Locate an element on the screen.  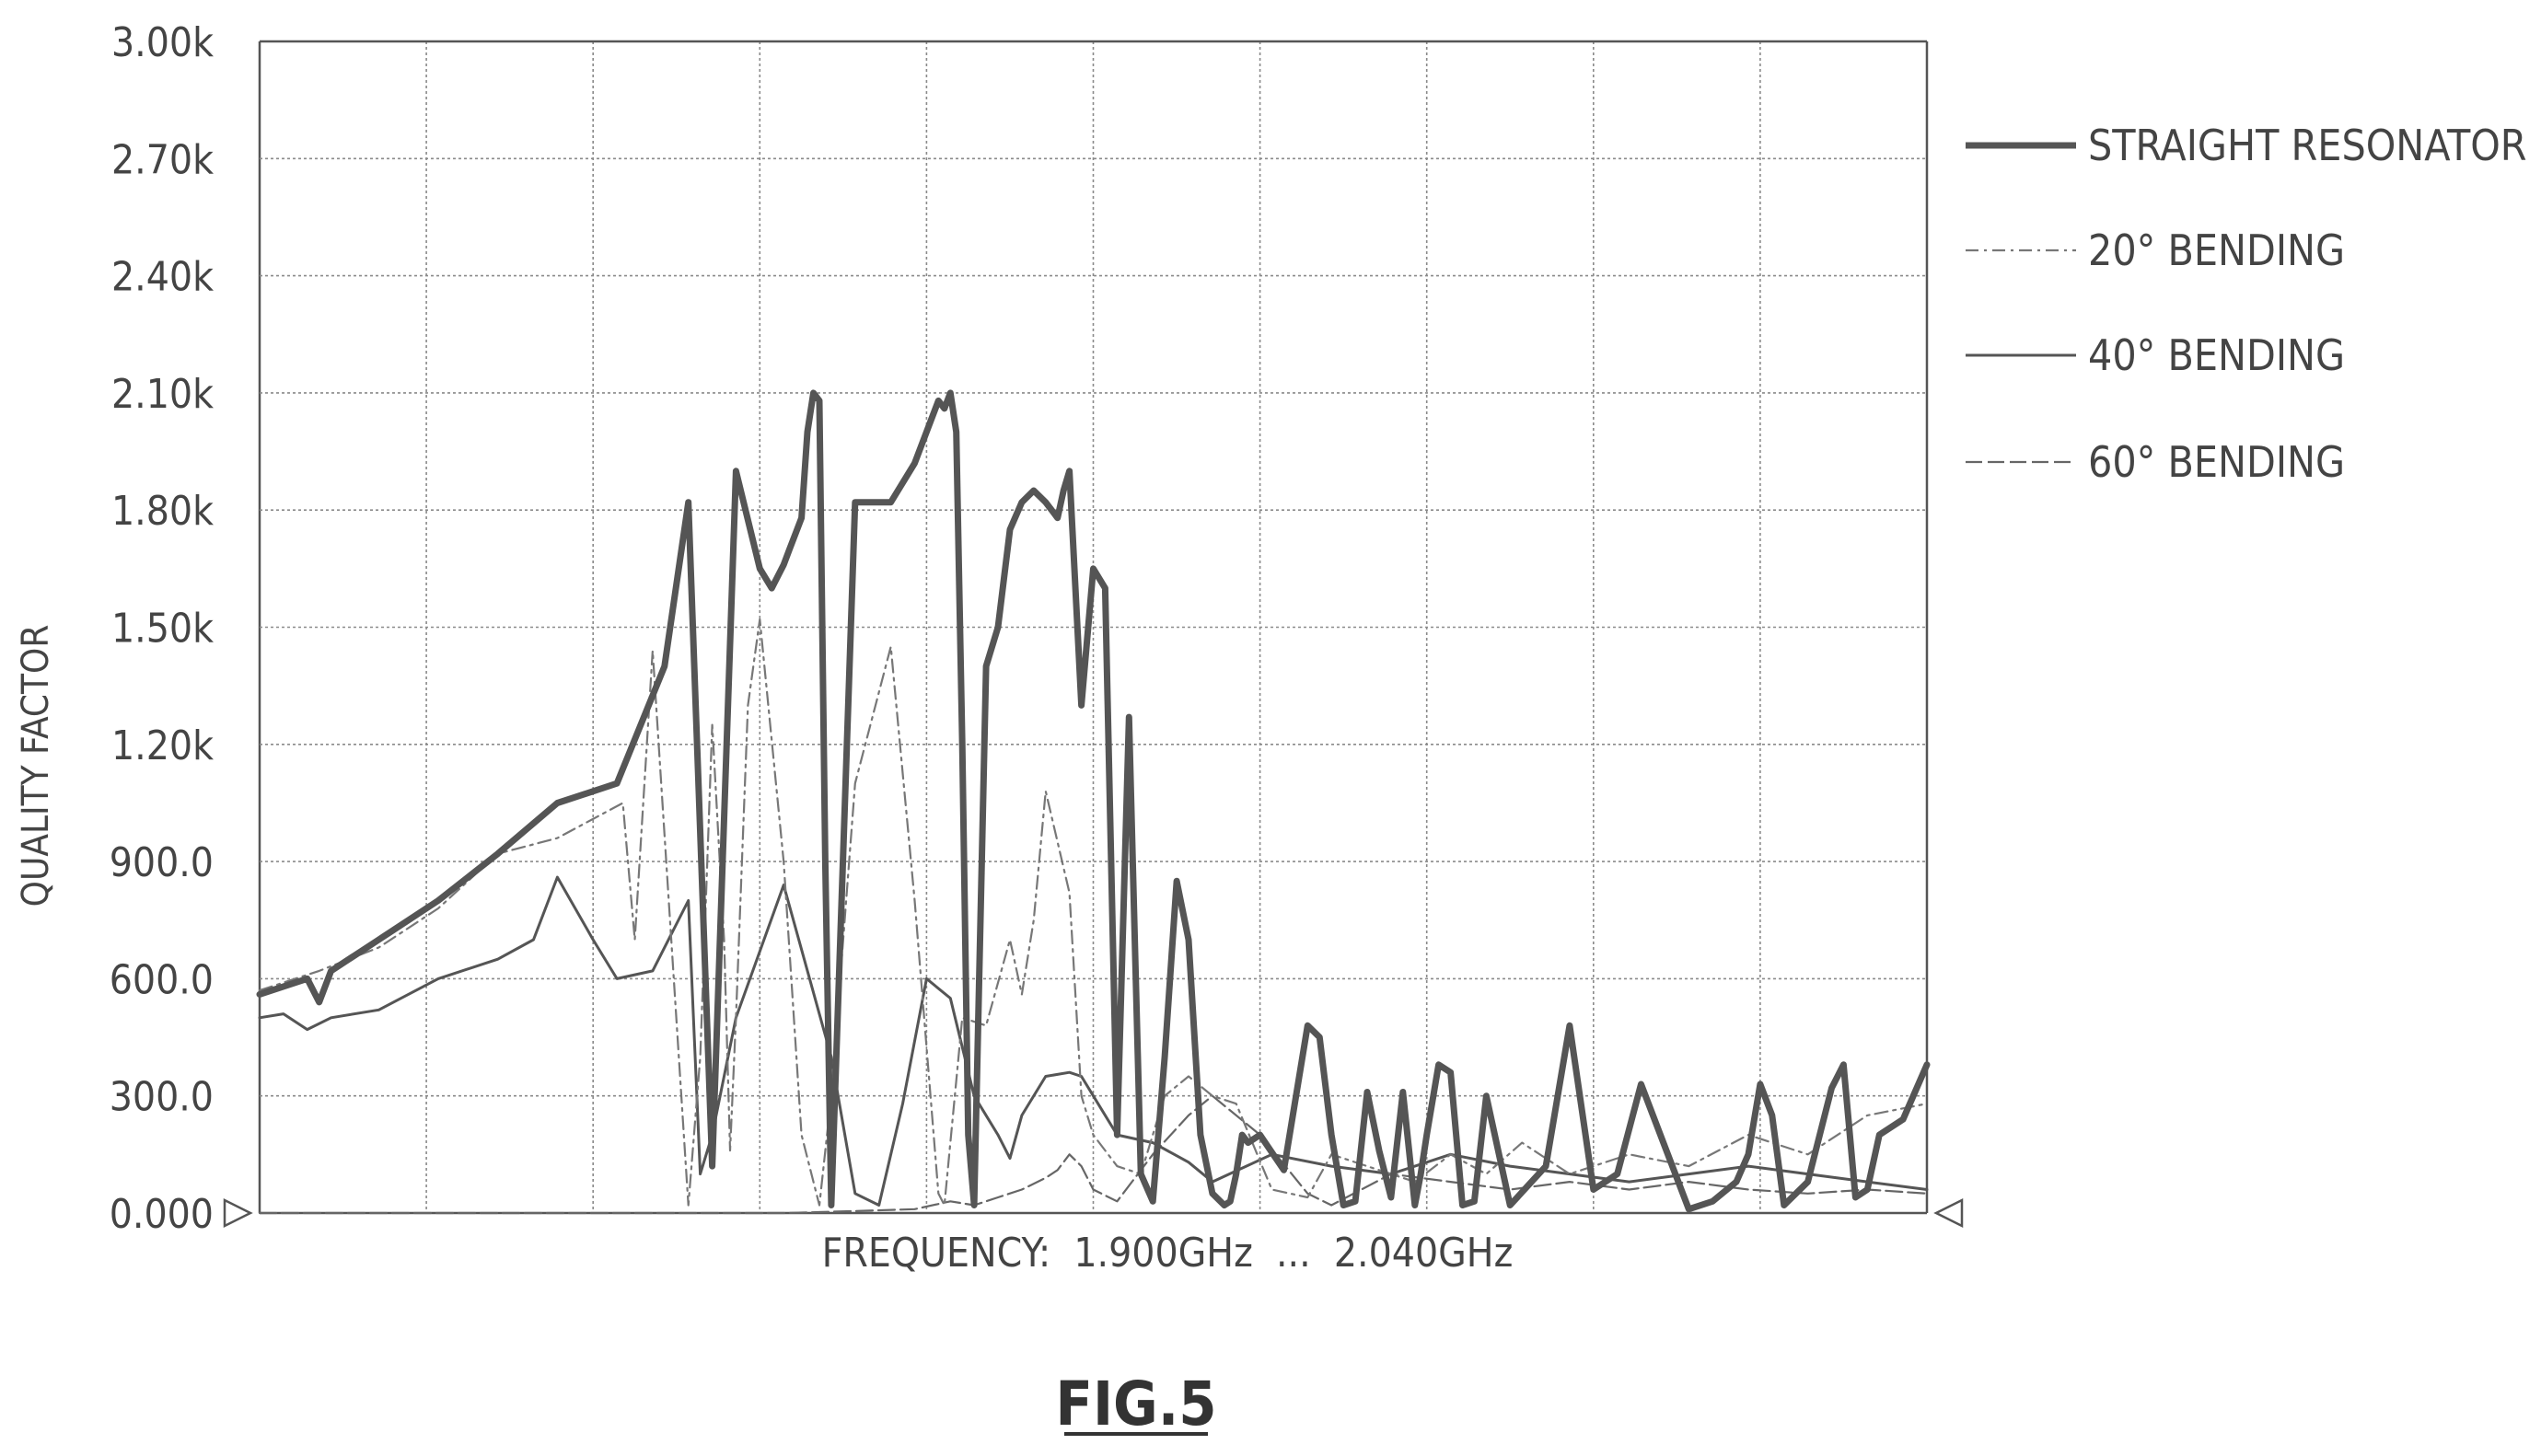
right-axis-marker-icon is located at coordinates (1948, 1213).